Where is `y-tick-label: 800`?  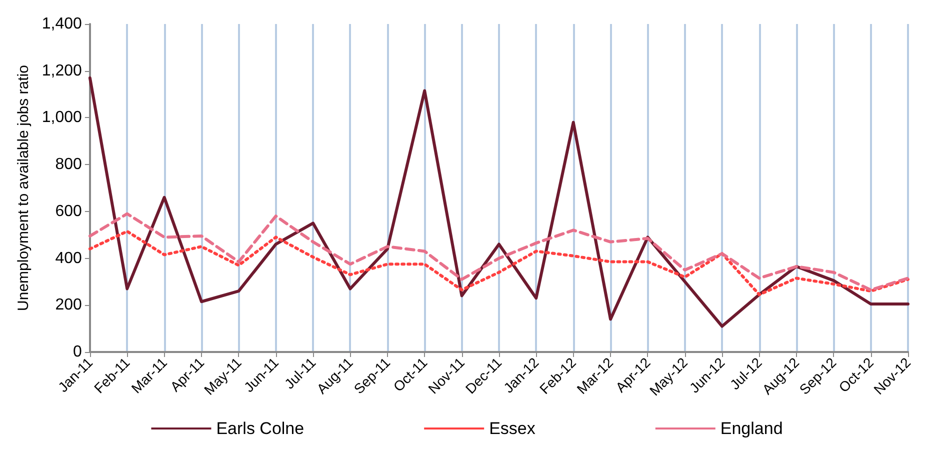
y-tick-label: 800 is located at coordinates (68, 165).